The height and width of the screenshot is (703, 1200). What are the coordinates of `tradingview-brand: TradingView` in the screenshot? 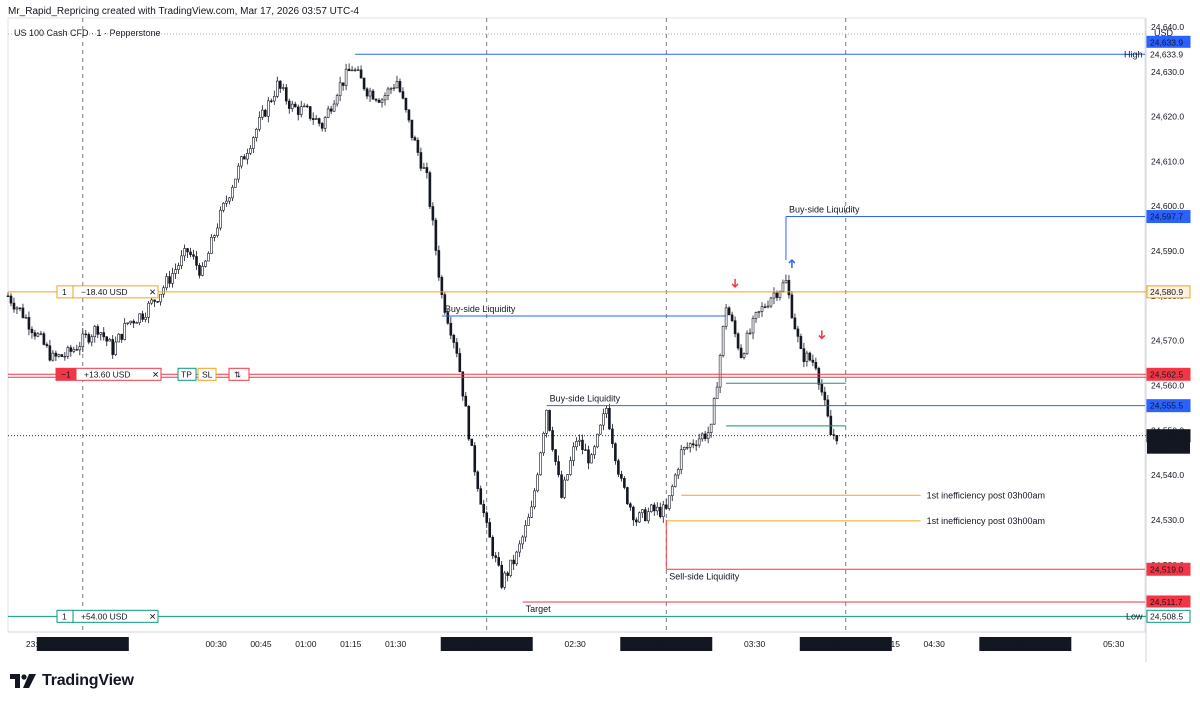 It's located at (72, 681).